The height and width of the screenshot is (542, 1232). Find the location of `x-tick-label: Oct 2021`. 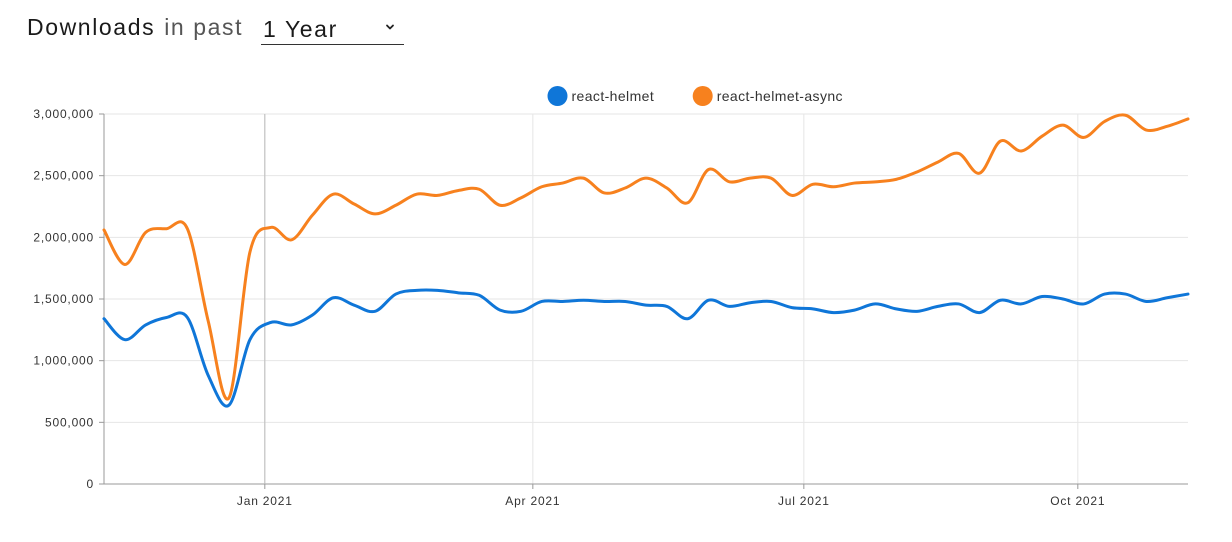

x-tick-label: Oct 2021 is located at coordinates (1077, 501).